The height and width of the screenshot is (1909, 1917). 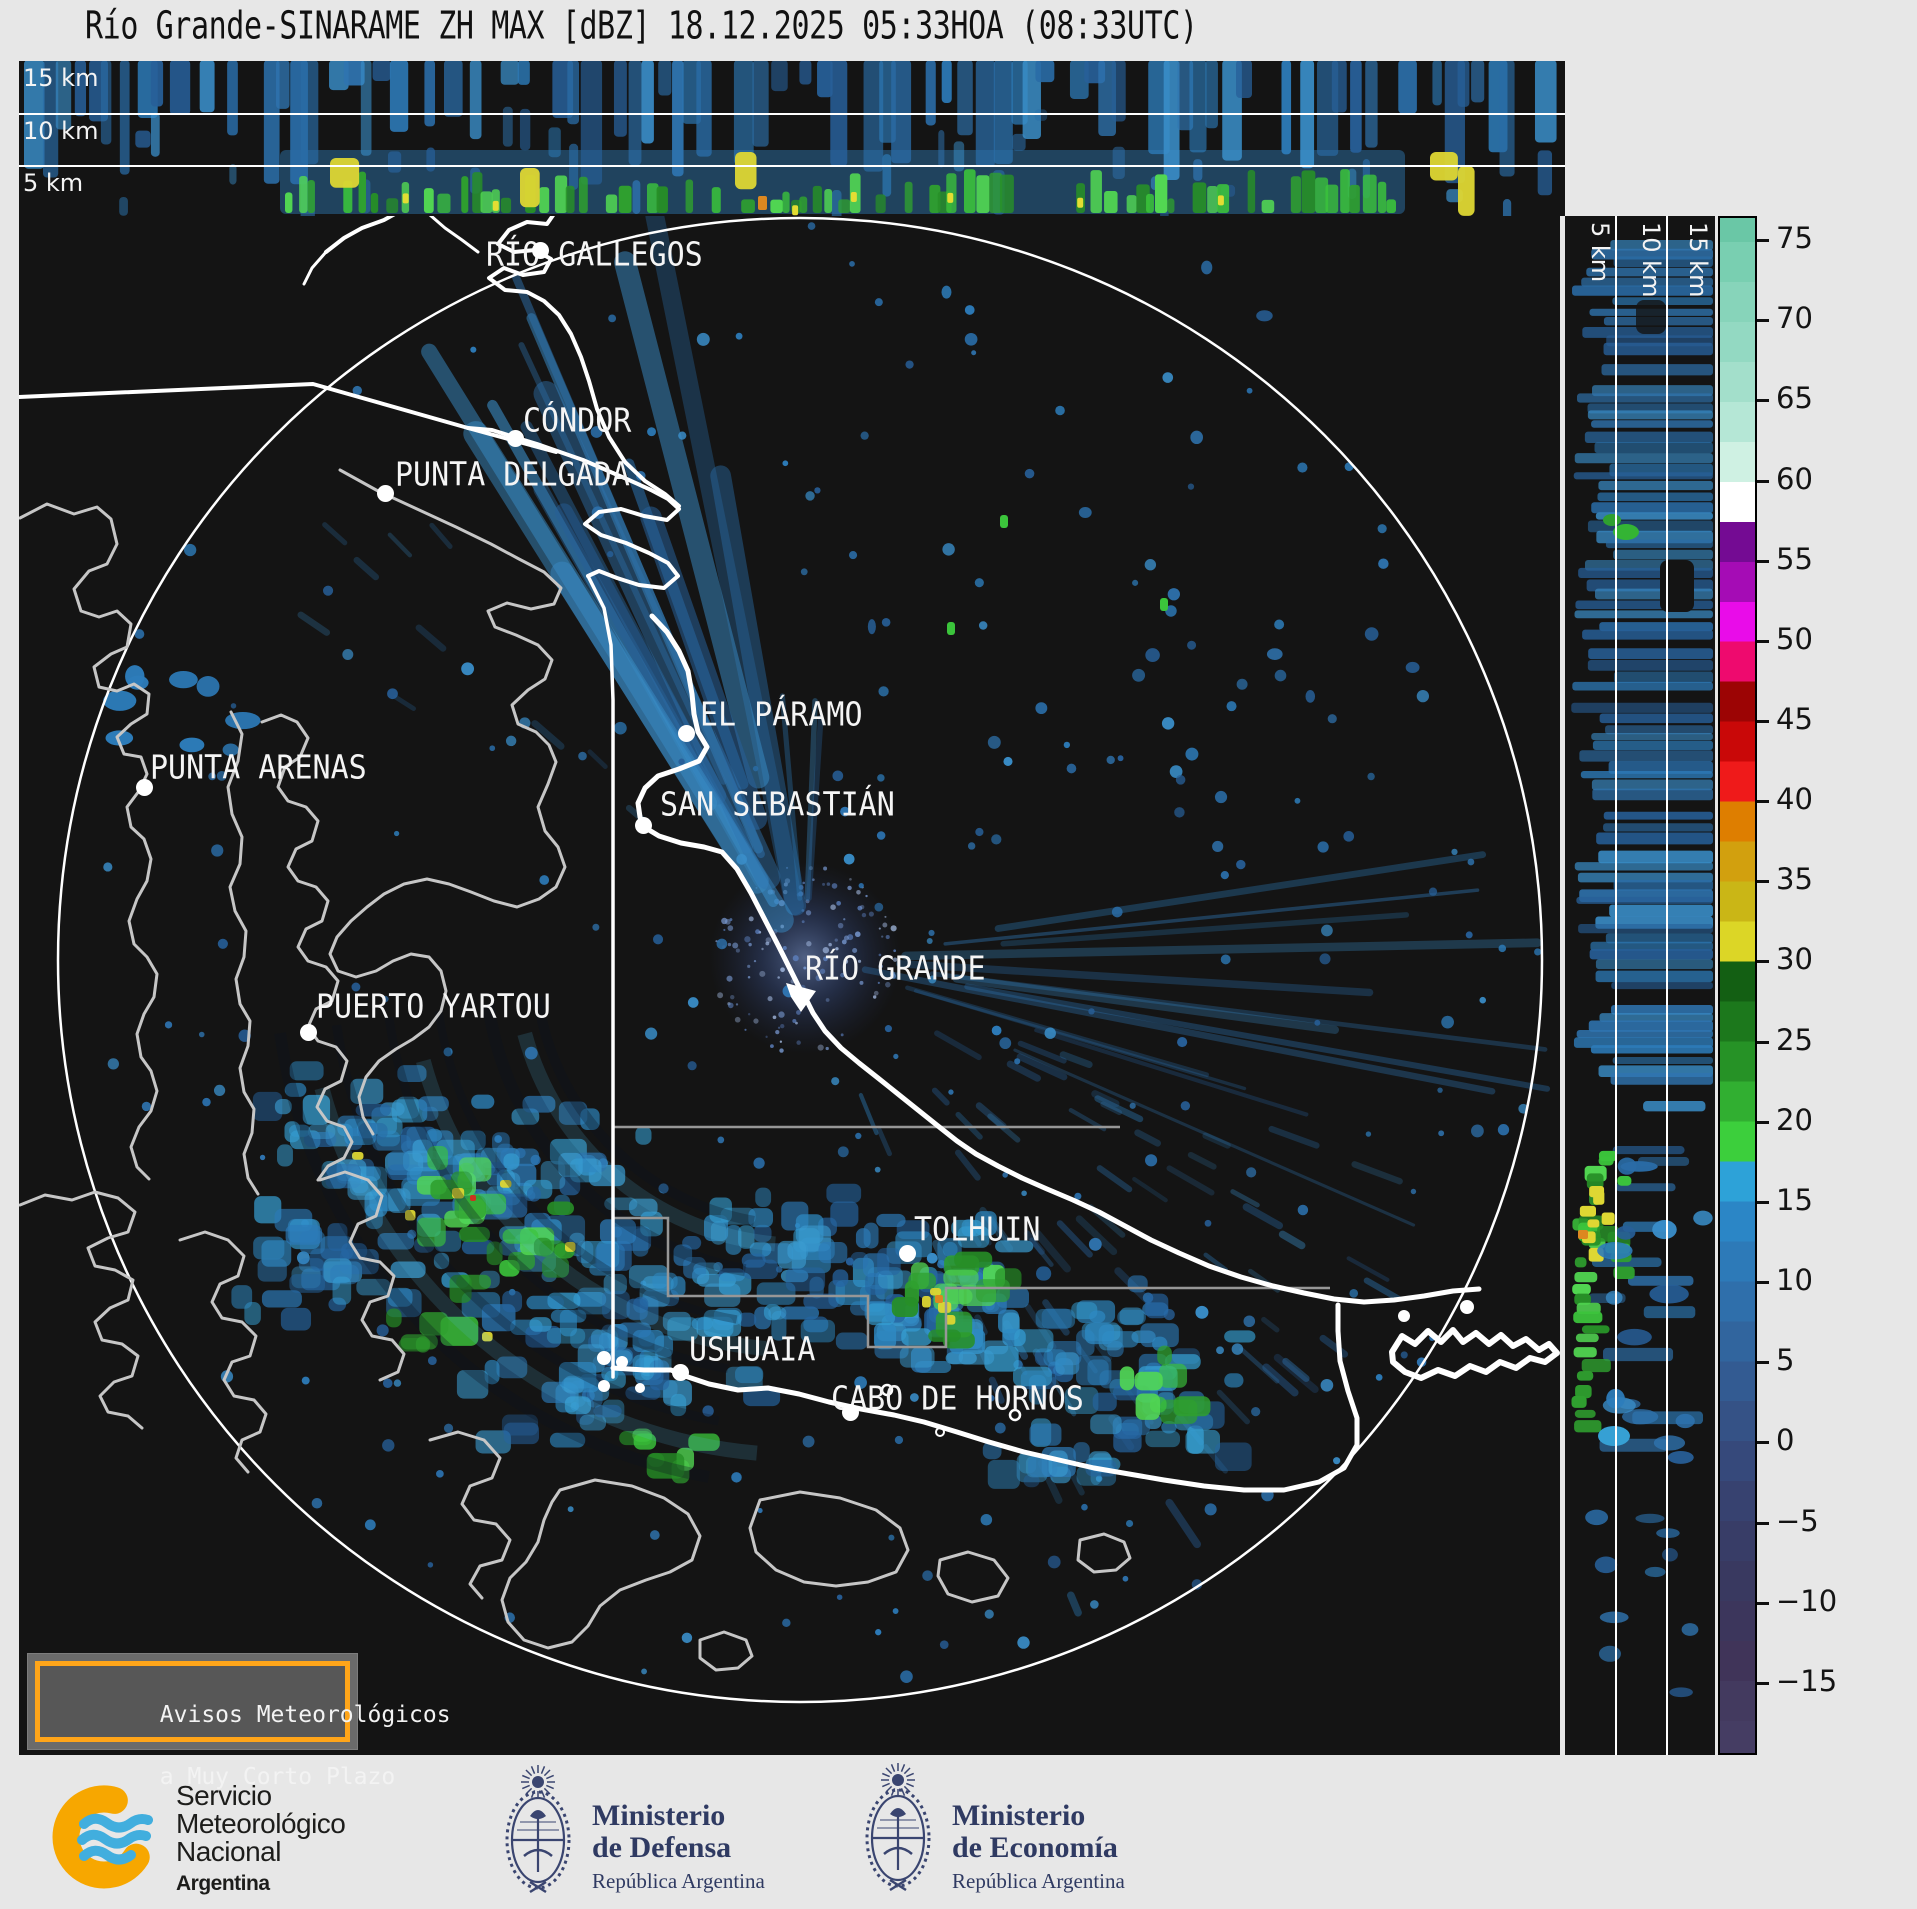 I want to click on top-panel-label-10km: 10 km, so click(x=61, y=131).